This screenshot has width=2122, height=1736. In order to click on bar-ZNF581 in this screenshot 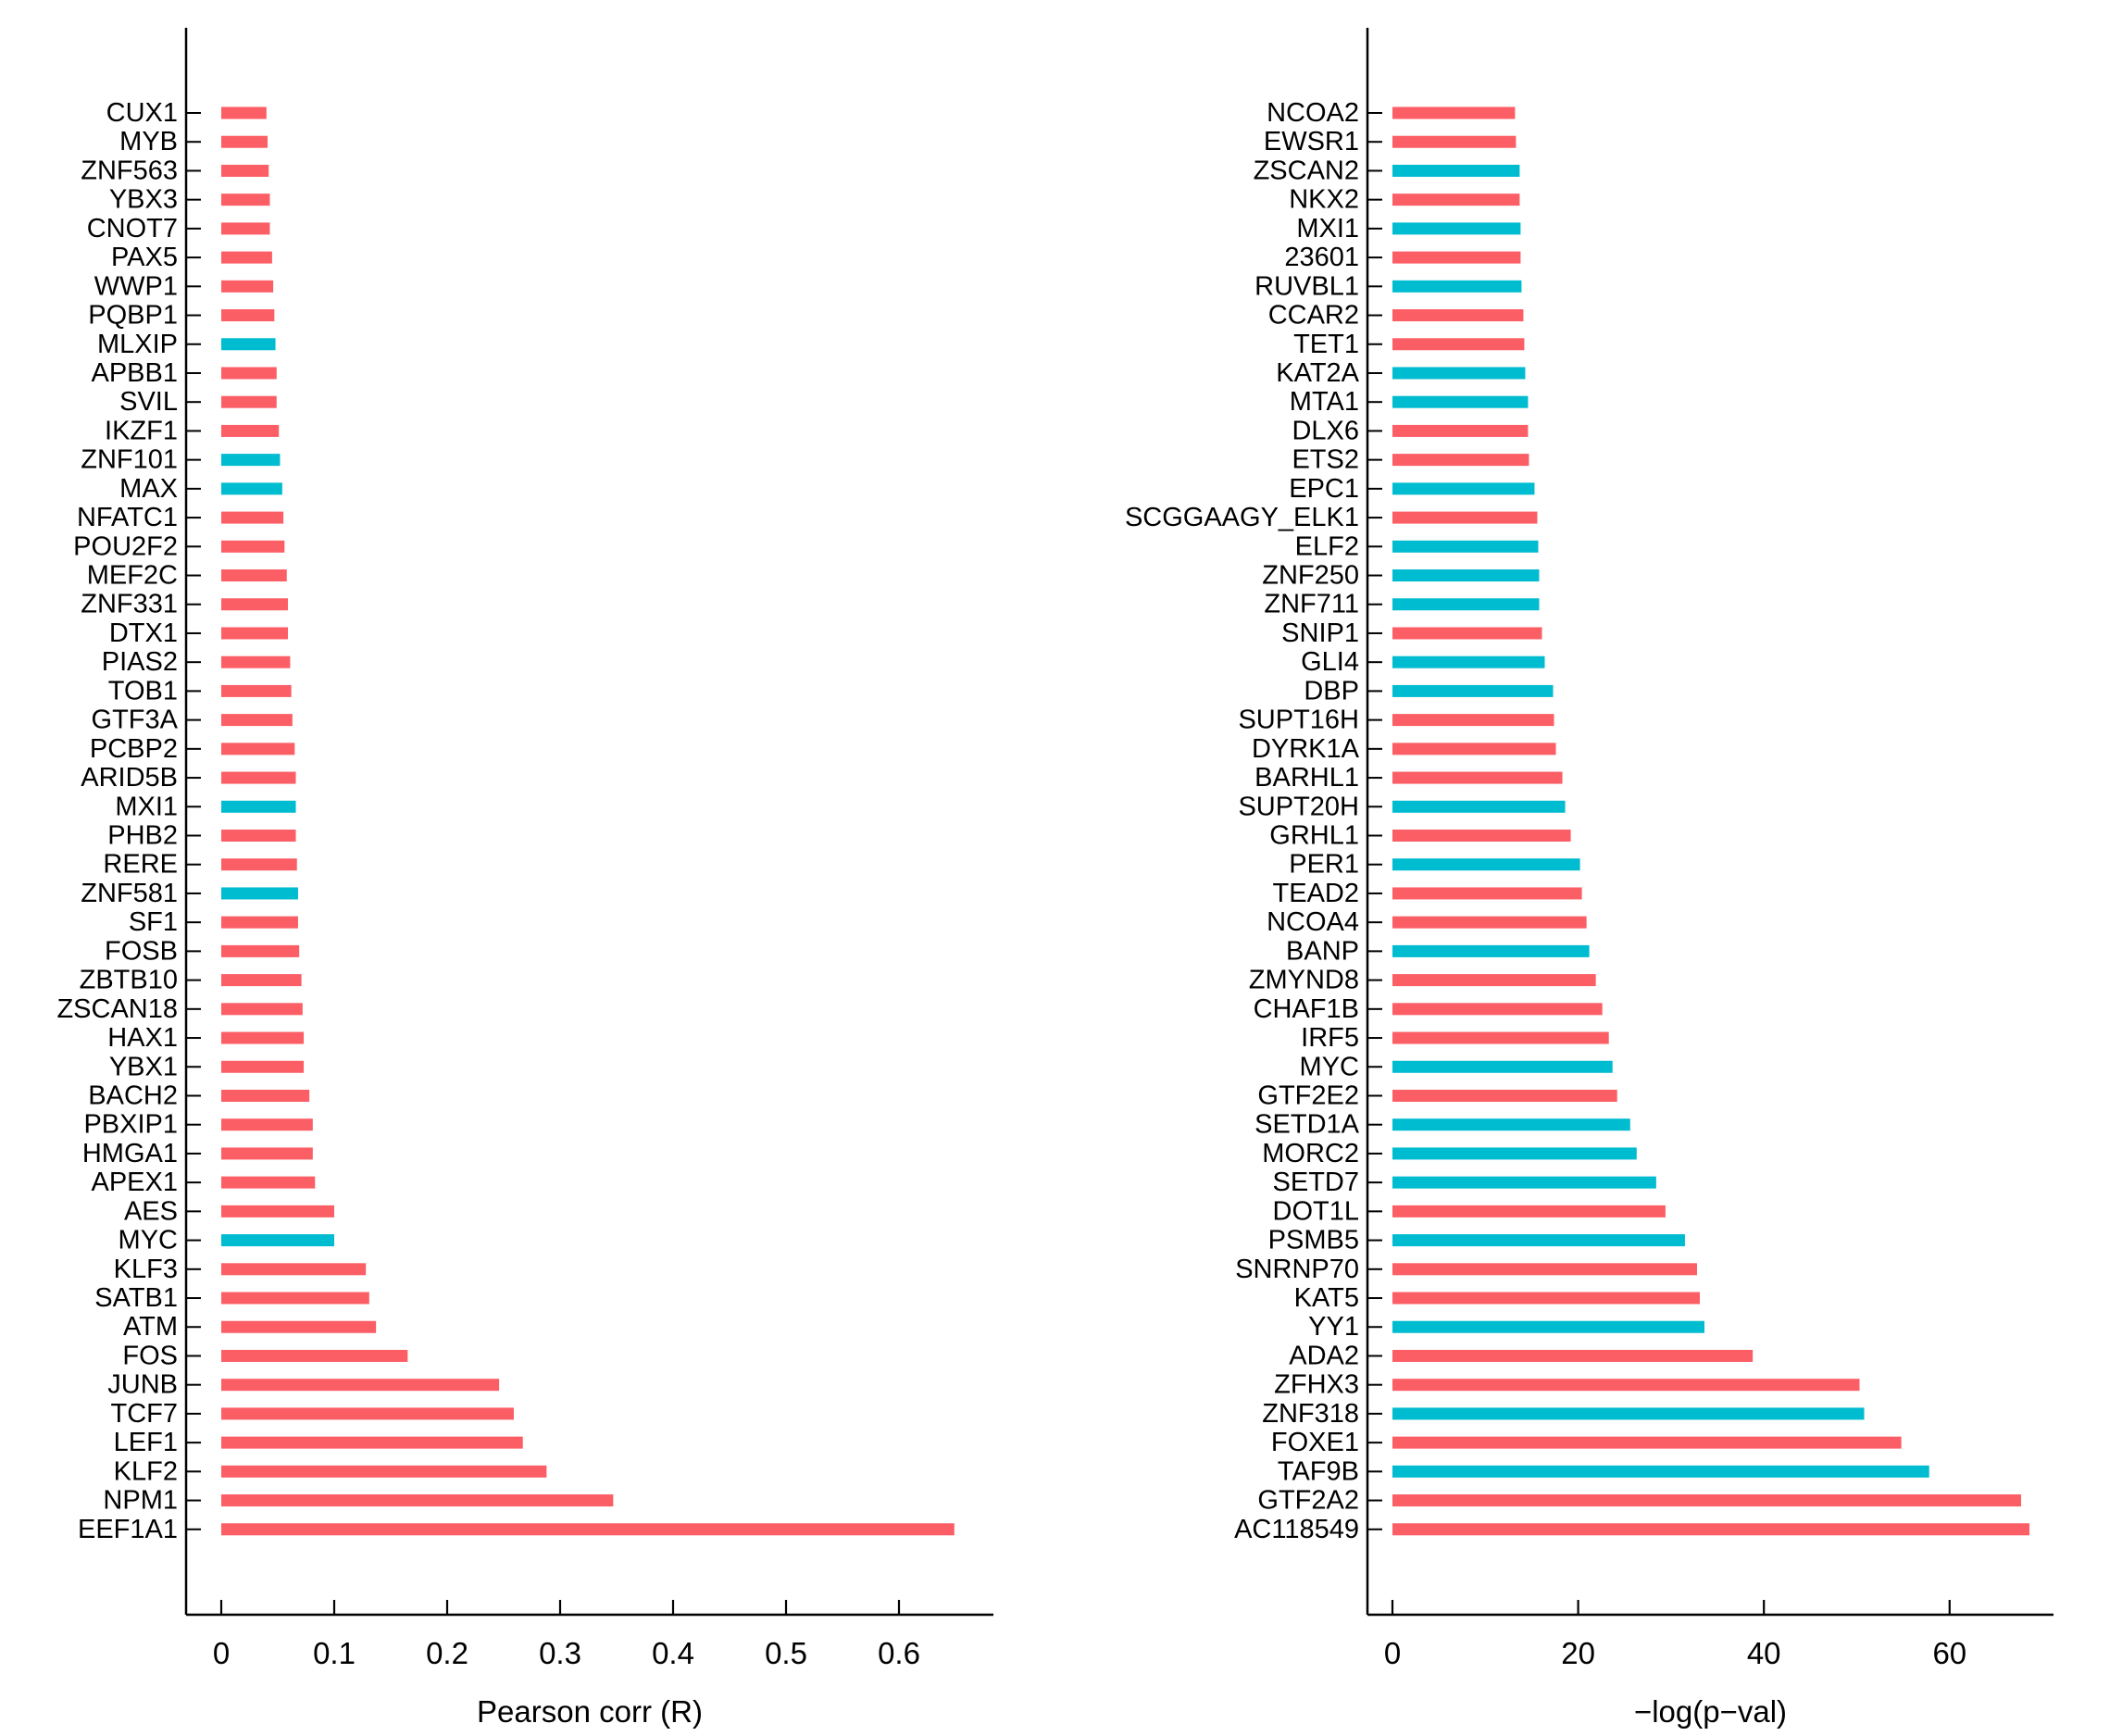, I will do `click(259, 893)`.